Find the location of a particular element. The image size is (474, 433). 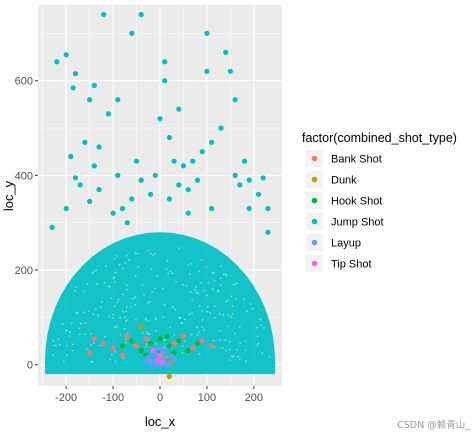

legend-label-hook-shot: Hook Shot is located at coordinates (356, 202).